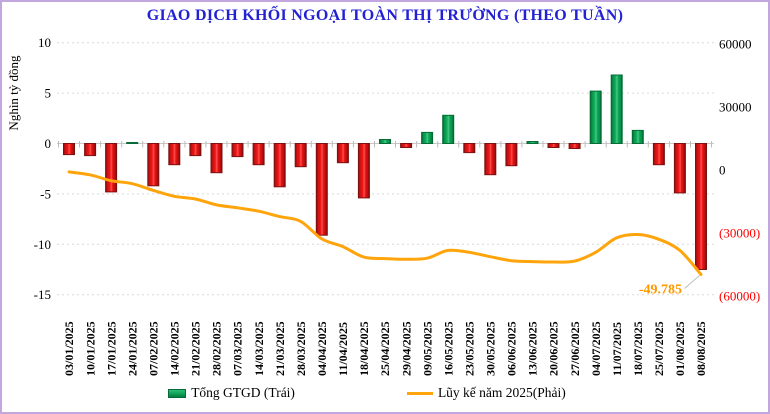 The width and height of the screenshot is (770, 414). I want to click on annotation-last-value: -49.785, so click(660, 290).